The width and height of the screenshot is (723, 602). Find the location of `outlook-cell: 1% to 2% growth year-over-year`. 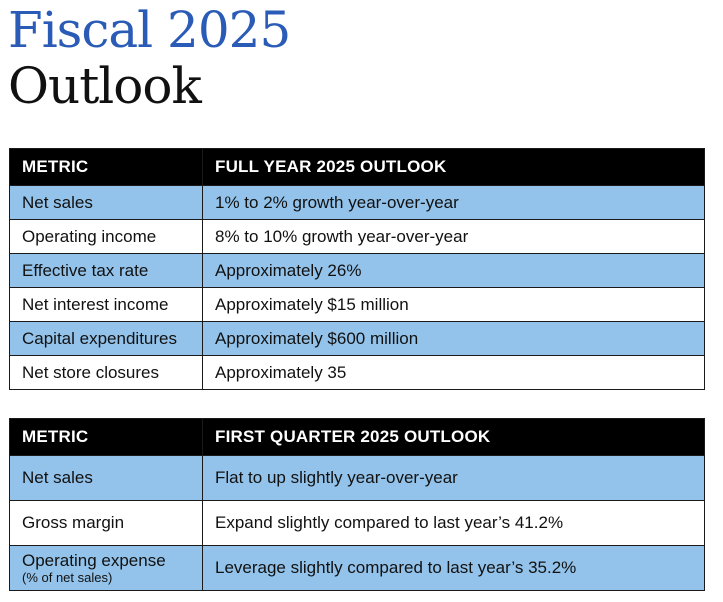

outlook-cell: 1% to 2% growth year-over-year is located at coordinates (453, 202).